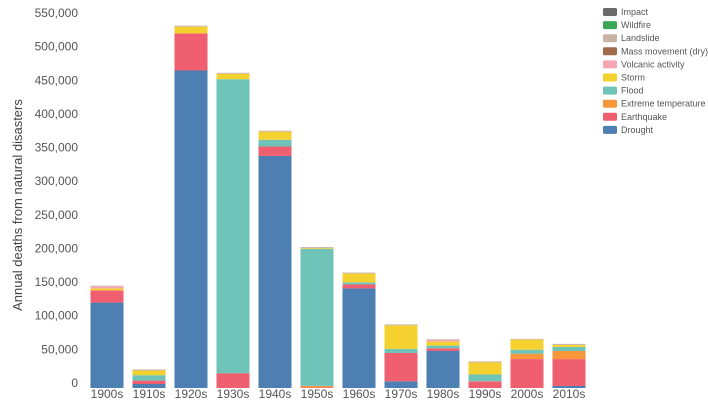  What do you see at coordinates (57, 148) in the screenshot?
I see `y-tick-label: 350,000` at bounding box center [57, 148].